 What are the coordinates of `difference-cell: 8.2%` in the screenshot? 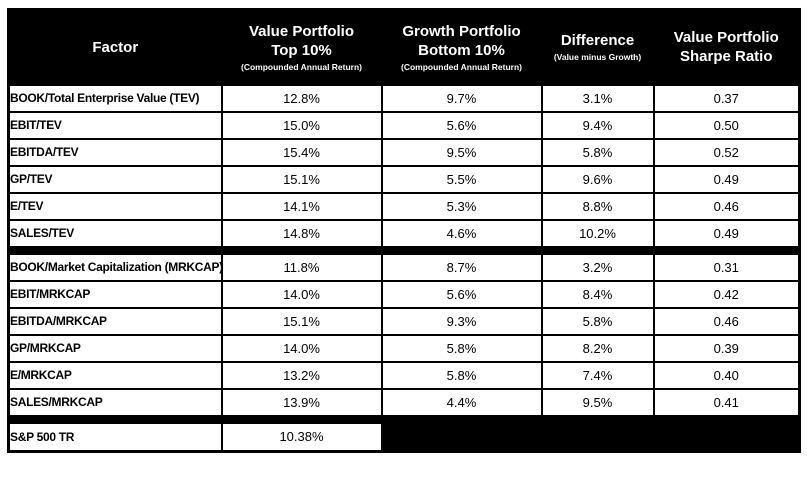 It's located at (597, 348).